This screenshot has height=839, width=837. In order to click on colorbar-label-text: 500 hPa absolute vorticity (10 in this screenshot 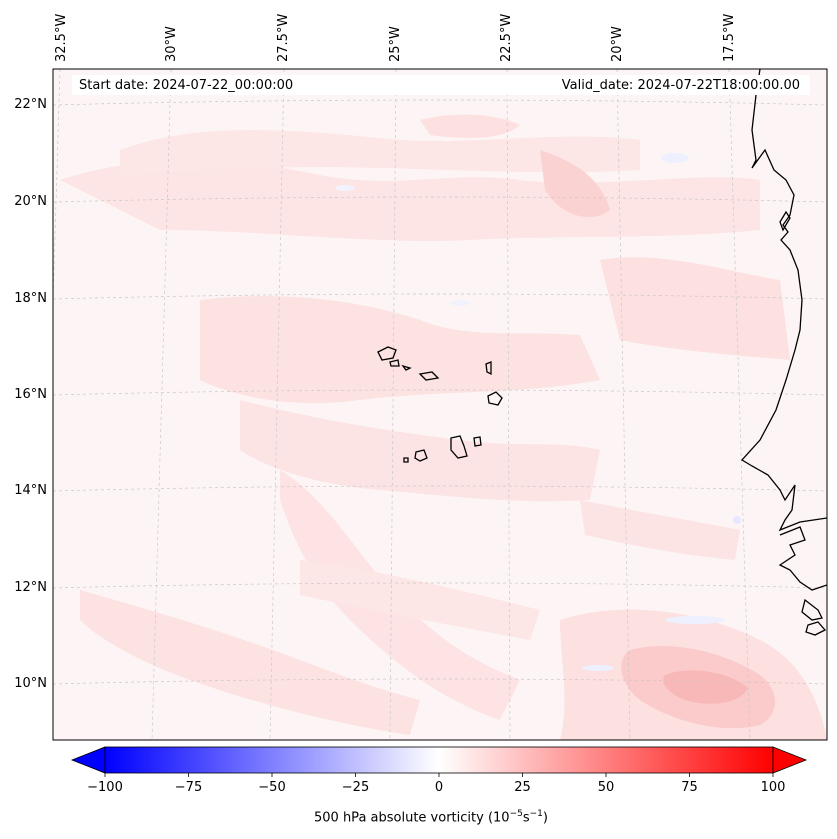, I will do `click(412, 818)`.